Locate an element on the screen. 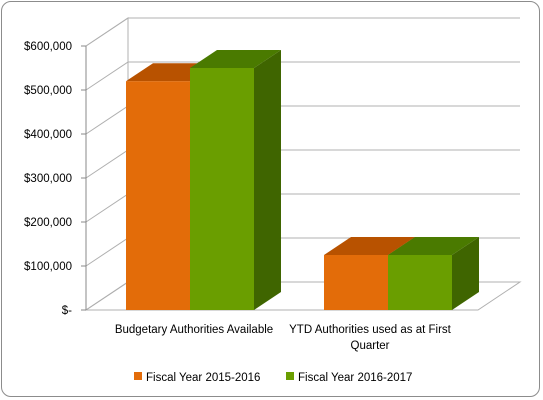 This screenshot has width=543, height=400. x-tick-label: Budgetary Authorities Available is located at coordinates (194, 330).